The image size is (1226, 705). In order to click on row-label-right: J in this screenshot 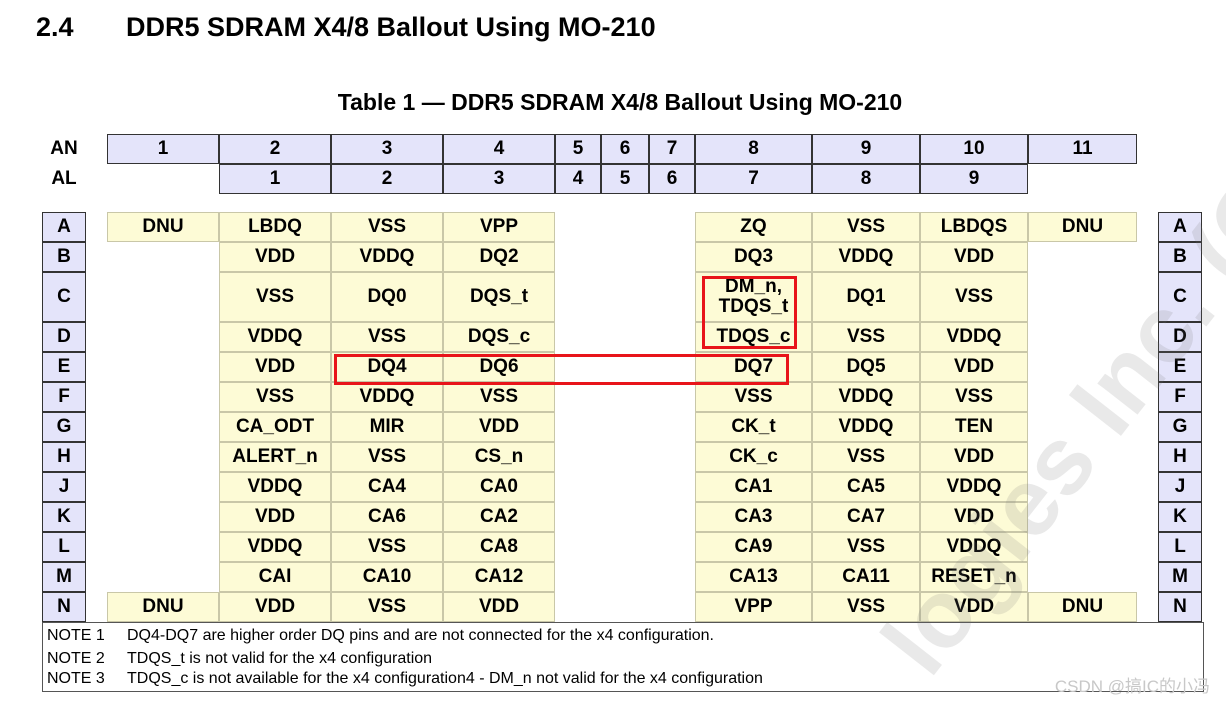, I will do `click(1180, 487)`.